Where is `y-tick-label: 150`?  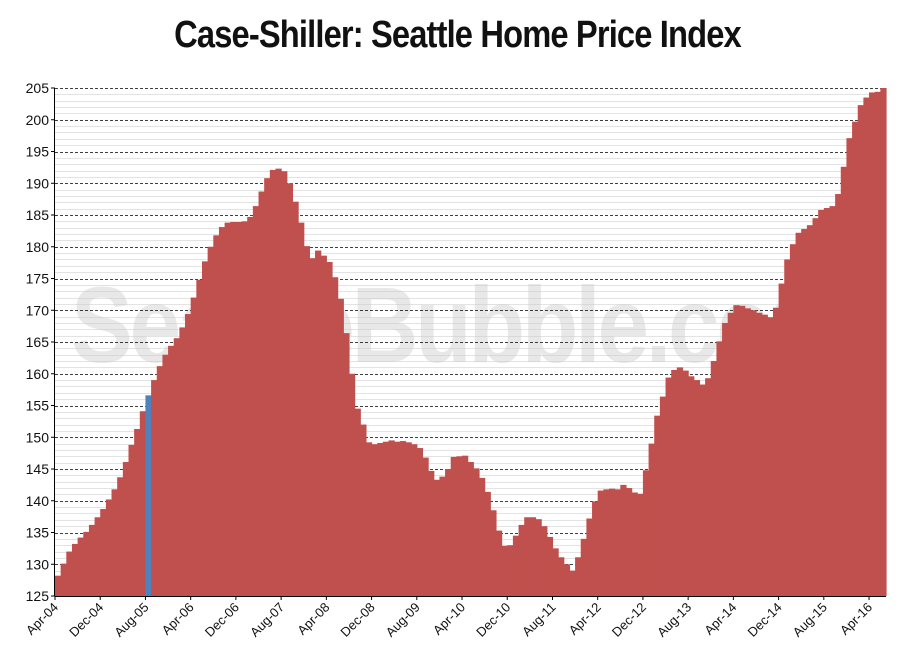
y-tick-label: 150 is located at coordinates (38, 437).